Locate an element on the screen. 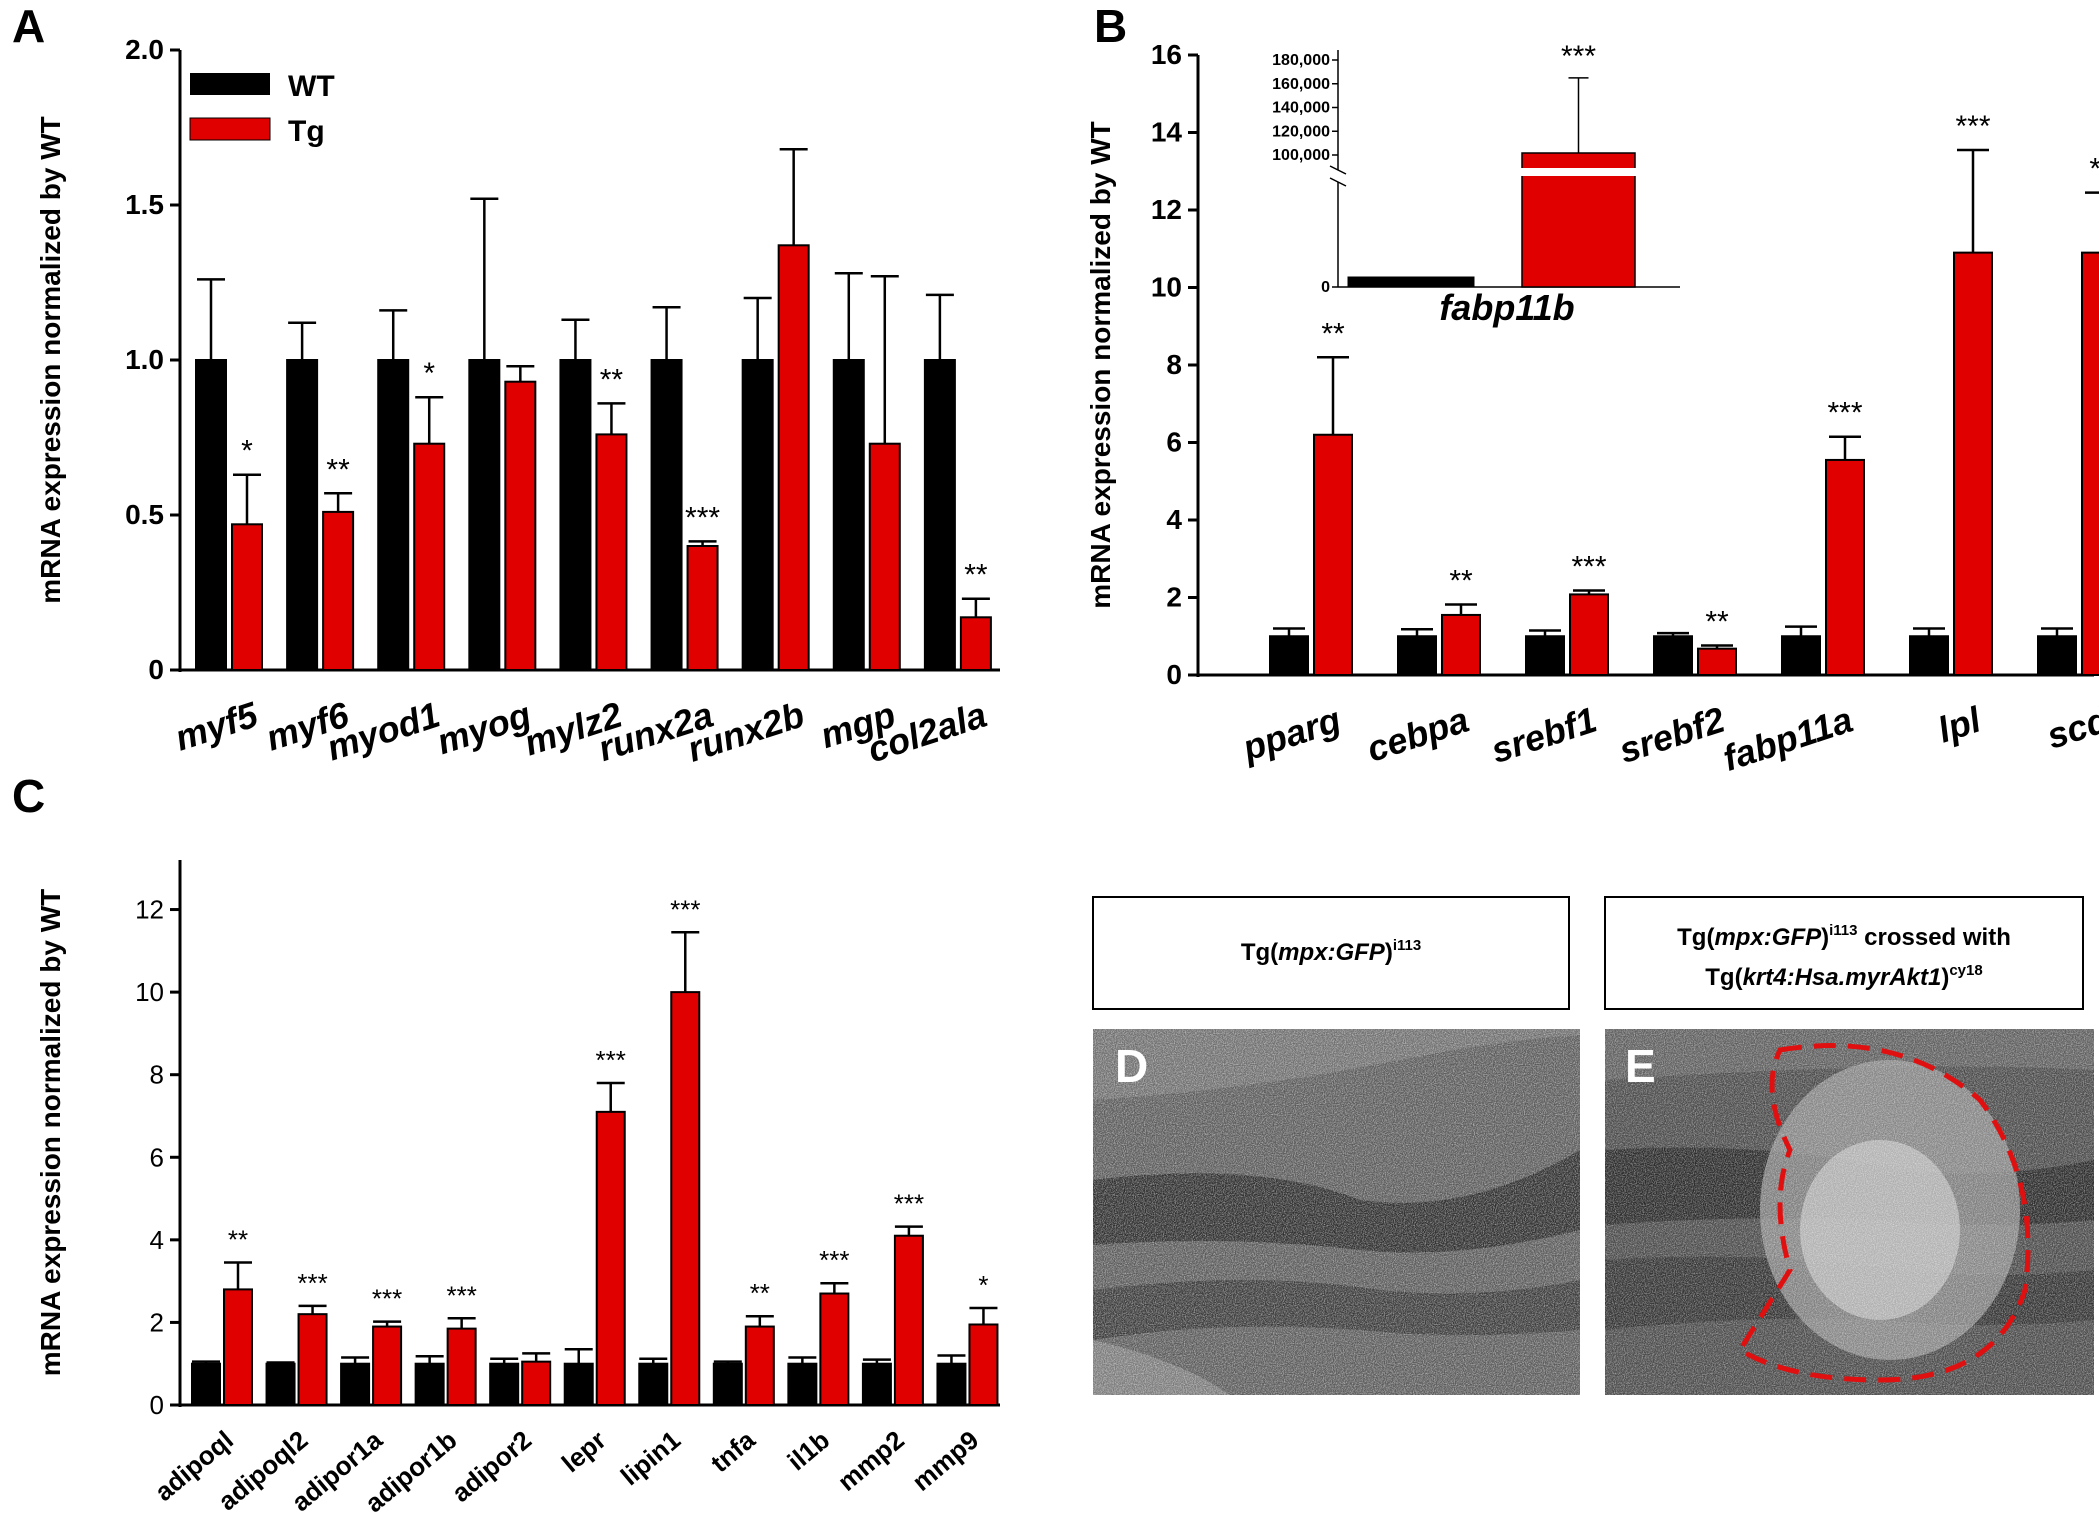 This screenshot has height=1530, width=2099. micrograph-d-label: D is located at coordinates (1131, 1066).